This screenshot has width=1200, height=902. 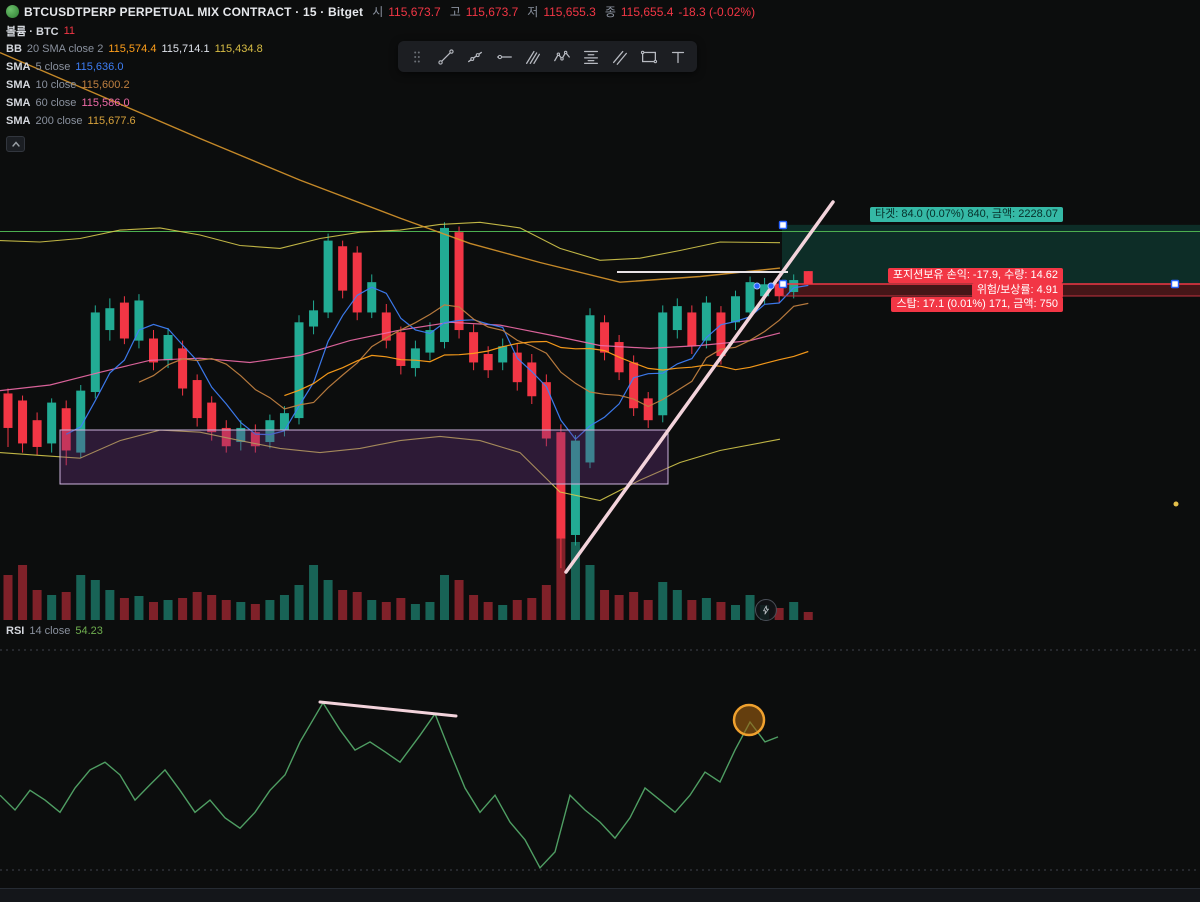 I want to click on symbol-logo, so click(x=12, y=11).